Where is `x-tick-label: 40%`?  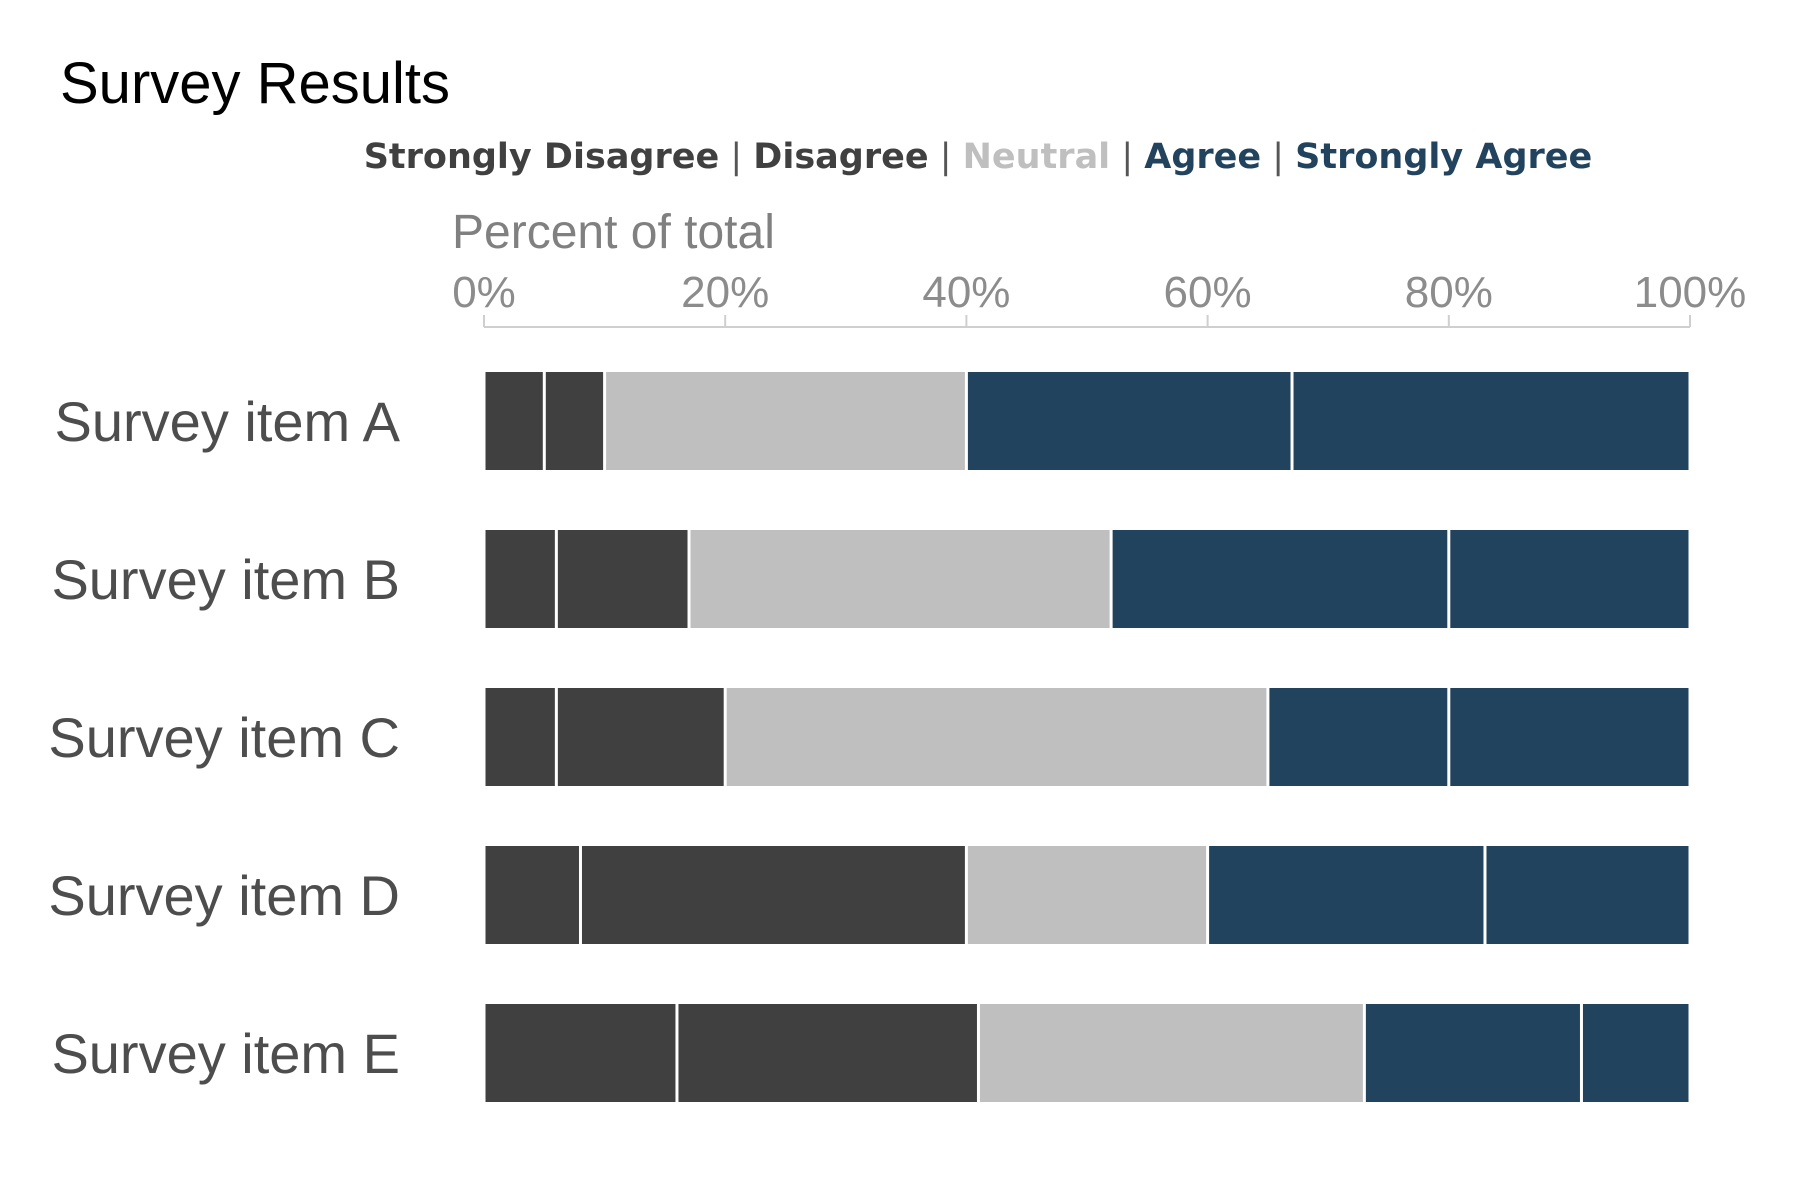 x-tick-label: 40% is located at coordinates (966, 292).